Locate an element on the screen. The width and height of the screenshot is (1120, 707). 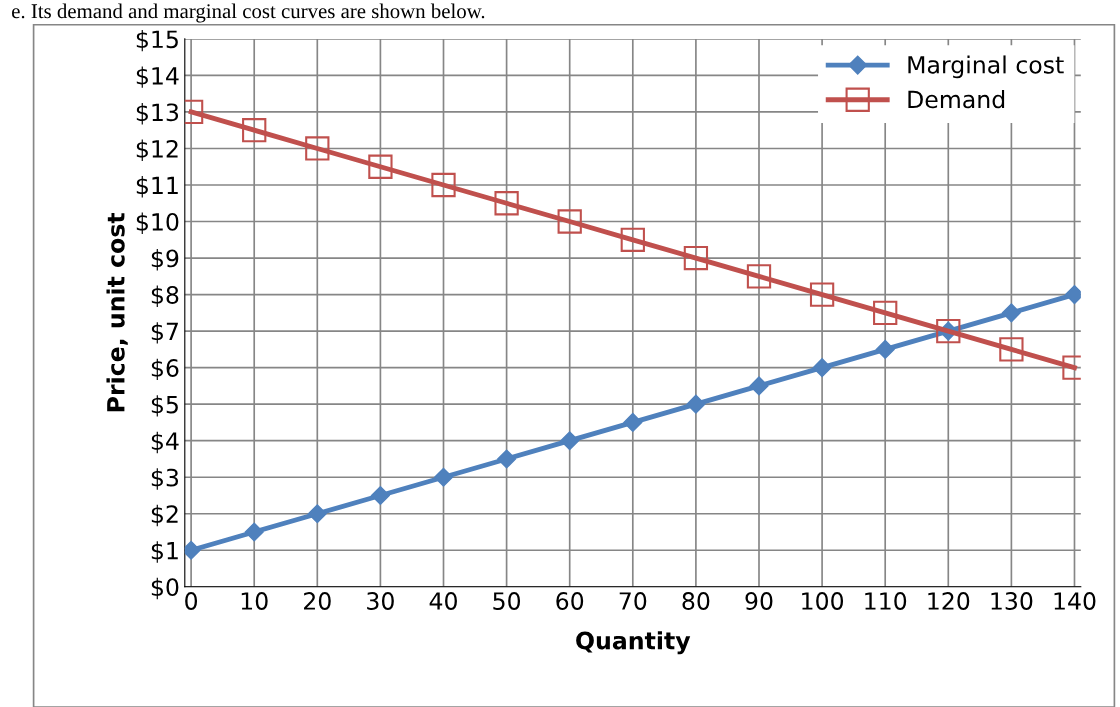
y-tick-label: $14 is located at coordinates (157, 77).